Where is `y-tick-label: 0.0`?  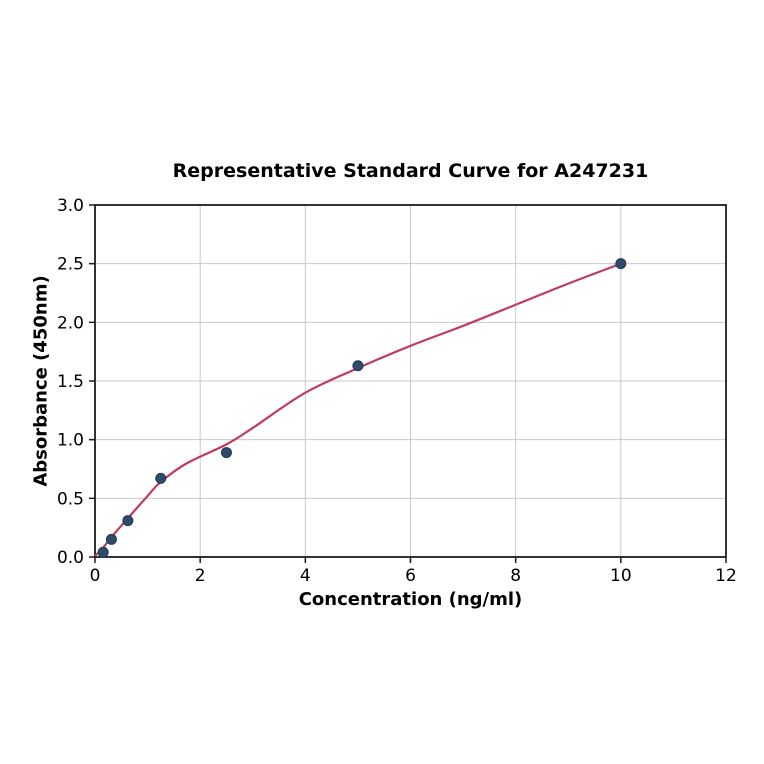
y-tick-label: 0.0 is located at coordinates (70, 558).